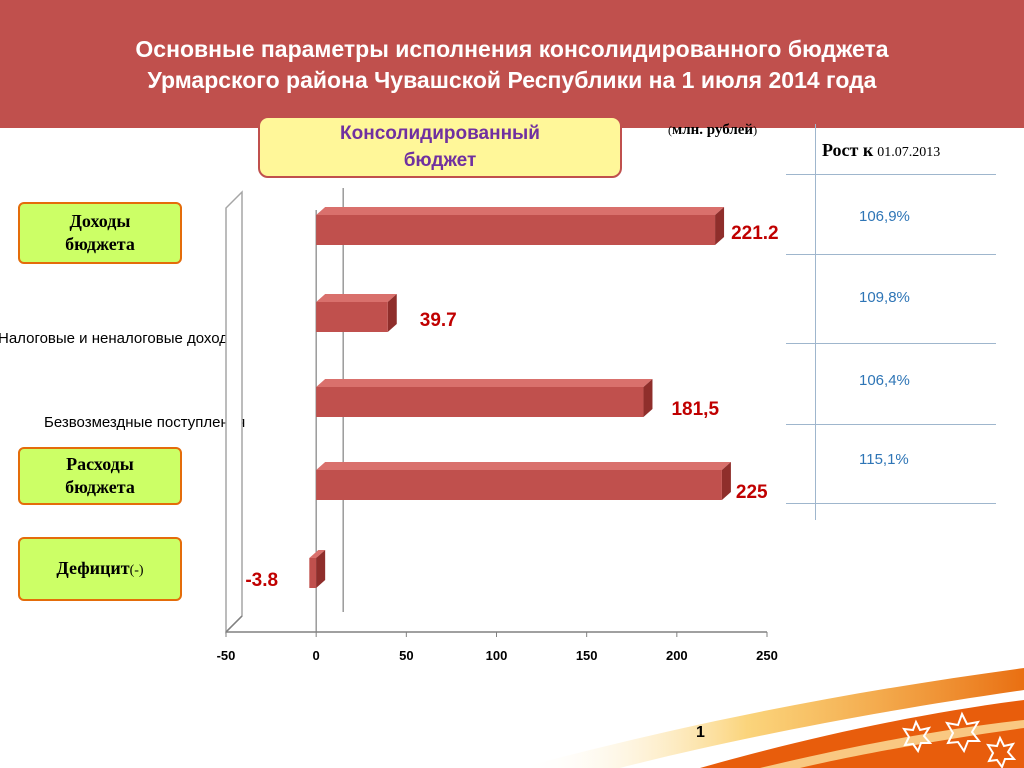  What do you see at coordinates (438, 320) in the screenshot?
I see `bar-value-label: 39.7` at bounding box center [438, 320].